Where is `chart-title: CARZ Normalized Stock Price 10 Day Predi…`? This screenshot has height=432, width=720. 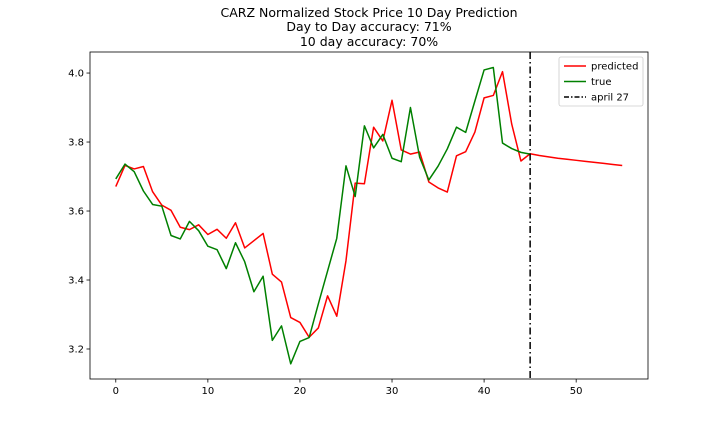 chart-title: CARZ Normalized Stock Price 10 Day Predi… is located at coordinates (368, 27).